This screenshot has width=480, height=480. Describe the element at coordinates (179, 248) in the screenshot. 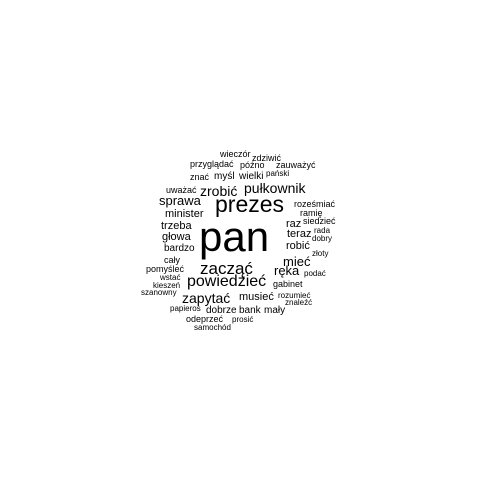

I see `word-bardzo: bardzo` at that location.